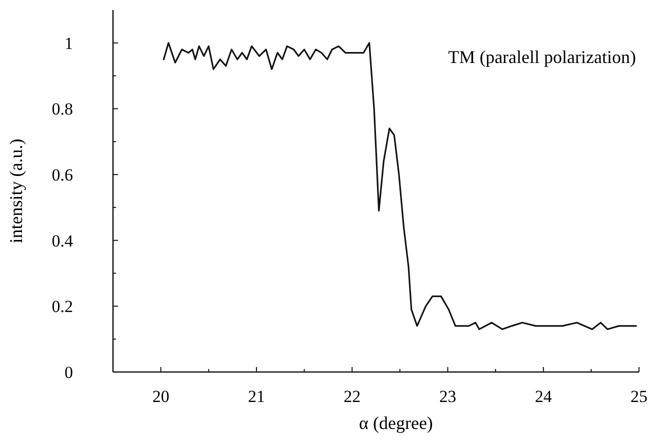  Describe the element at coordinates (68, 372) in the screenshot. I see `y-tick-label: 0` at that location.